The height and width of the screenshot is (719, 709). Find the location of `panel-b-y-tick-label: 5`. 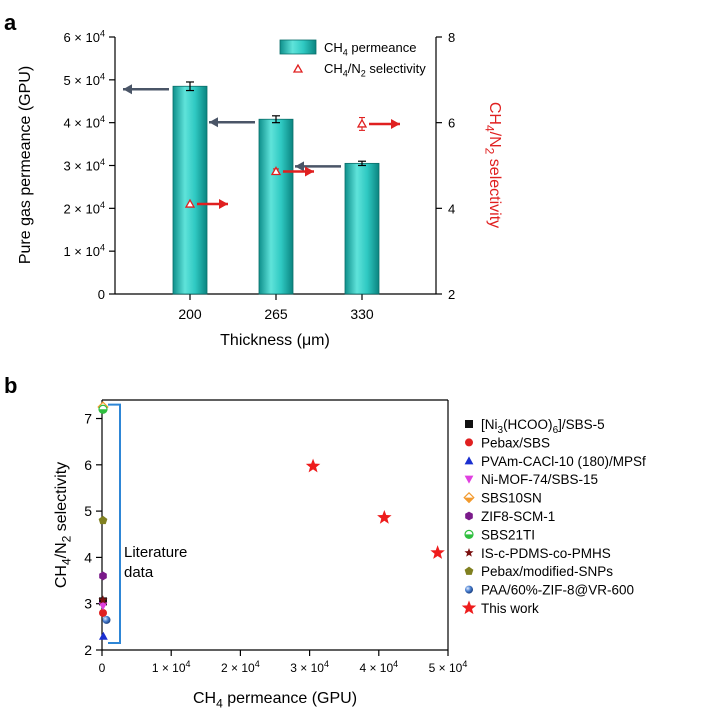

panel-b-y-tick-label: 5 is located at coordinates (88, 511).